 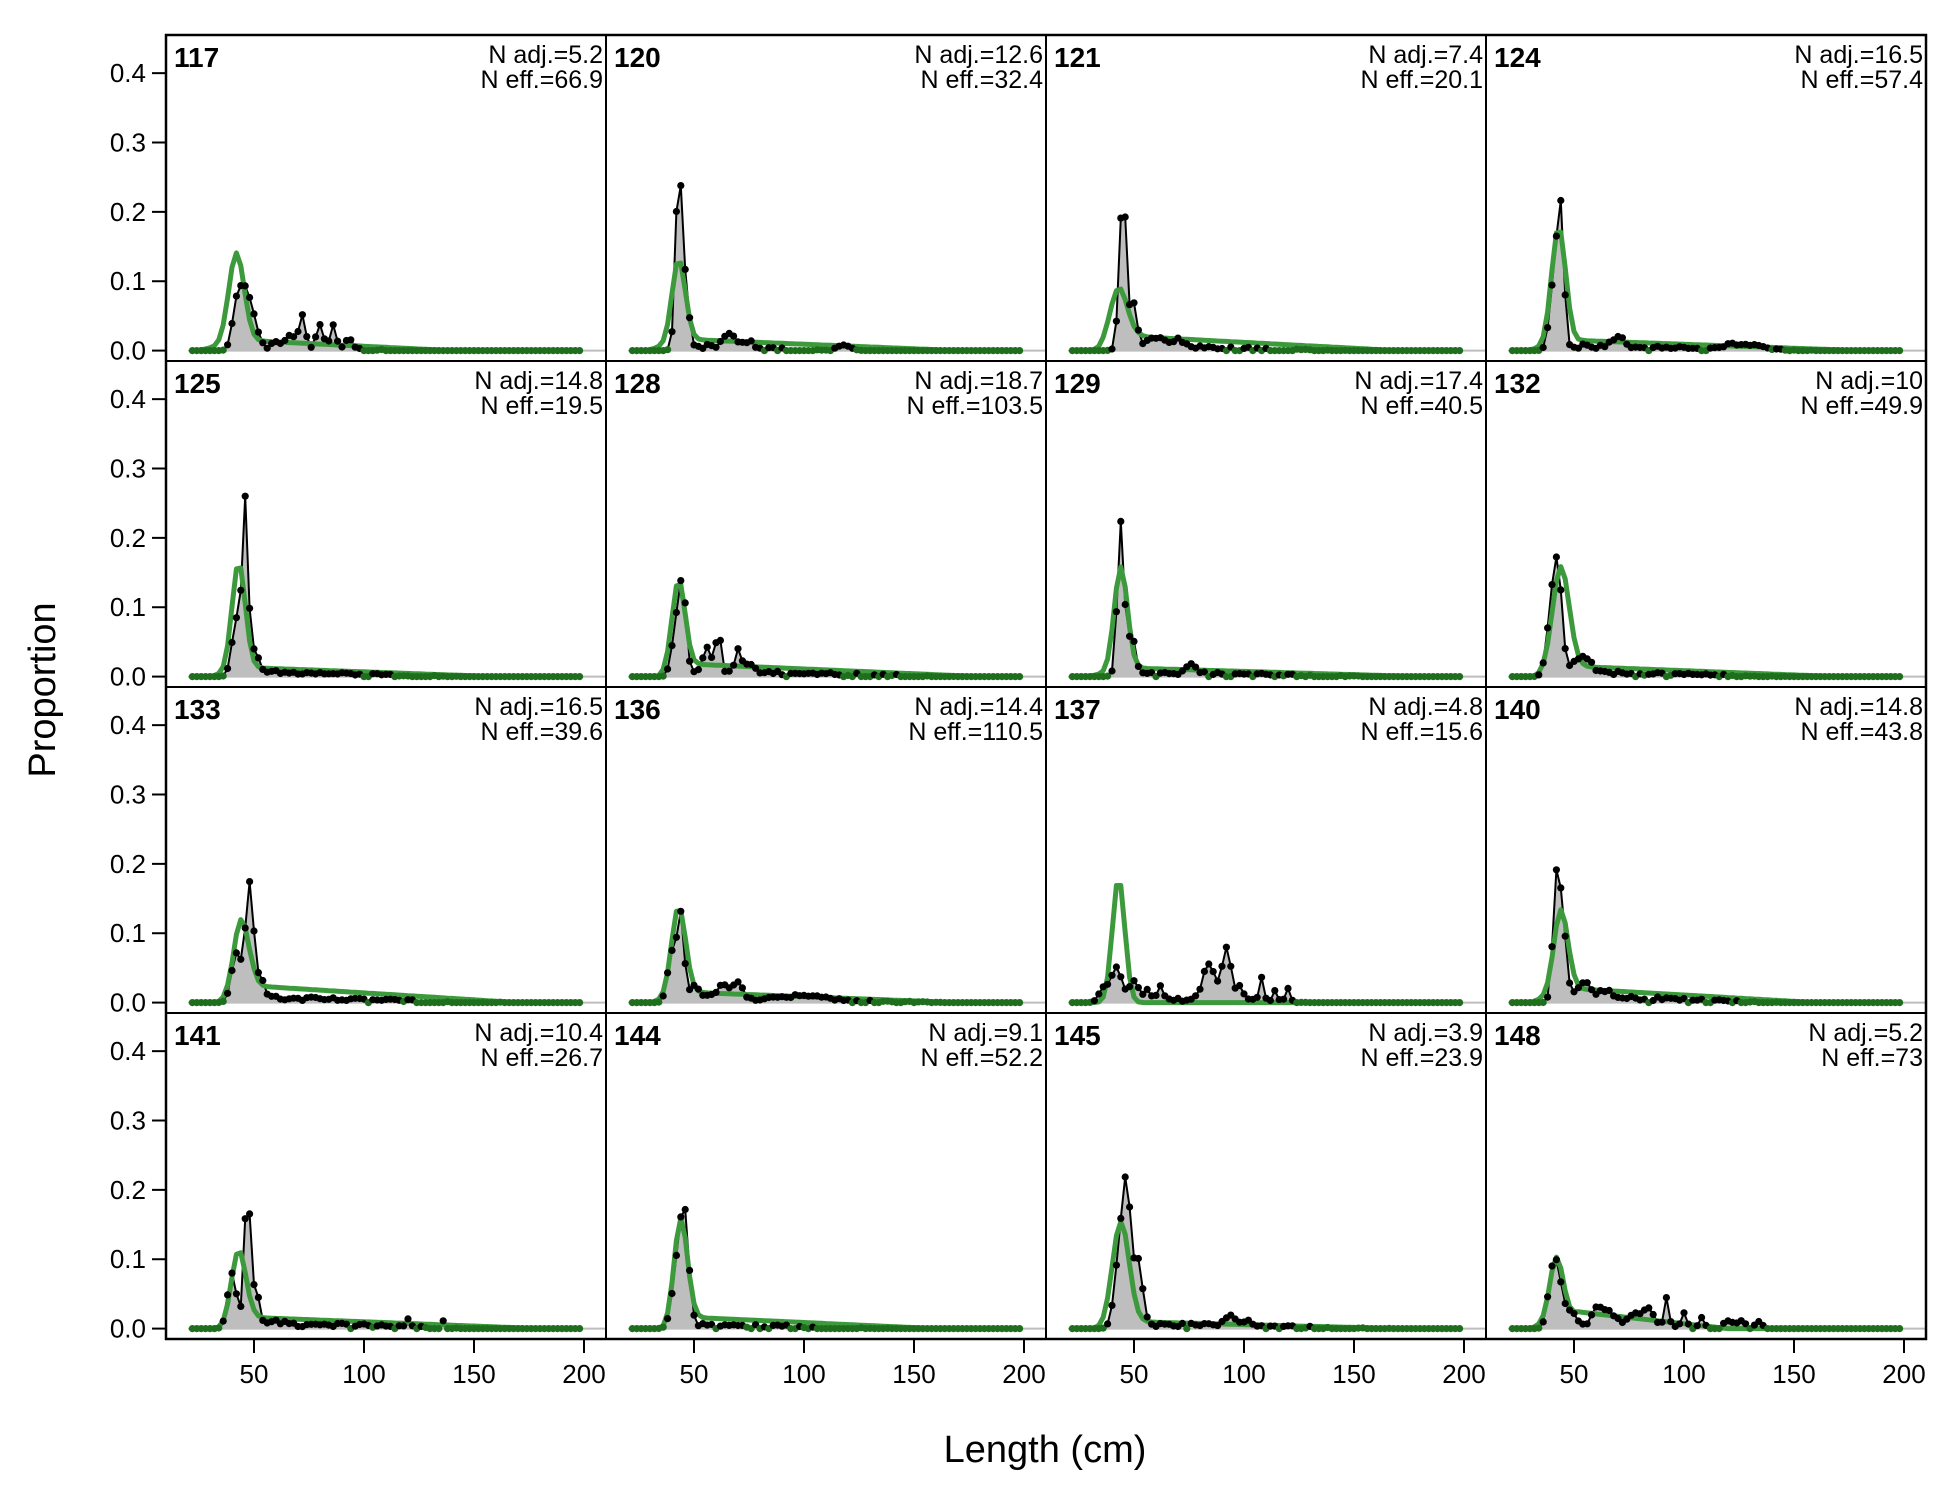 What do you see at coordinates (1869, 381) in the screenshot?
I see `n-adj-label: N adj.=10` at bounding box center [1869, 381].